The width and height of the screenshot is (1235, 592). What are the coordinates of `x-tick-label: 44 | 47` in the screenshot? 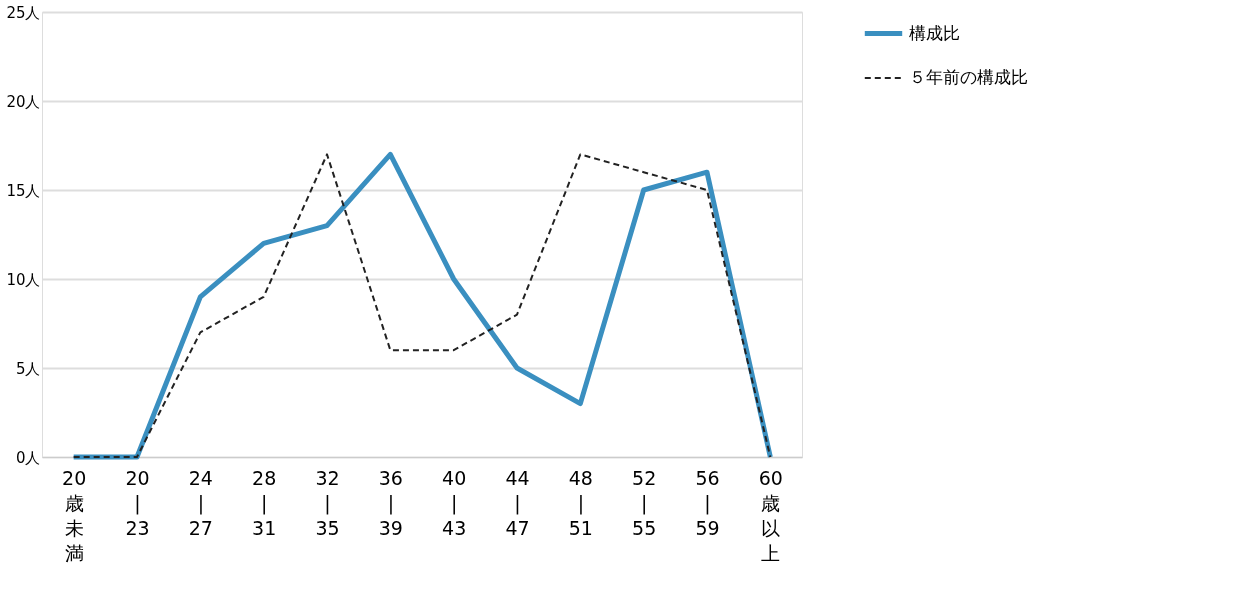 It's located at (517, 502).